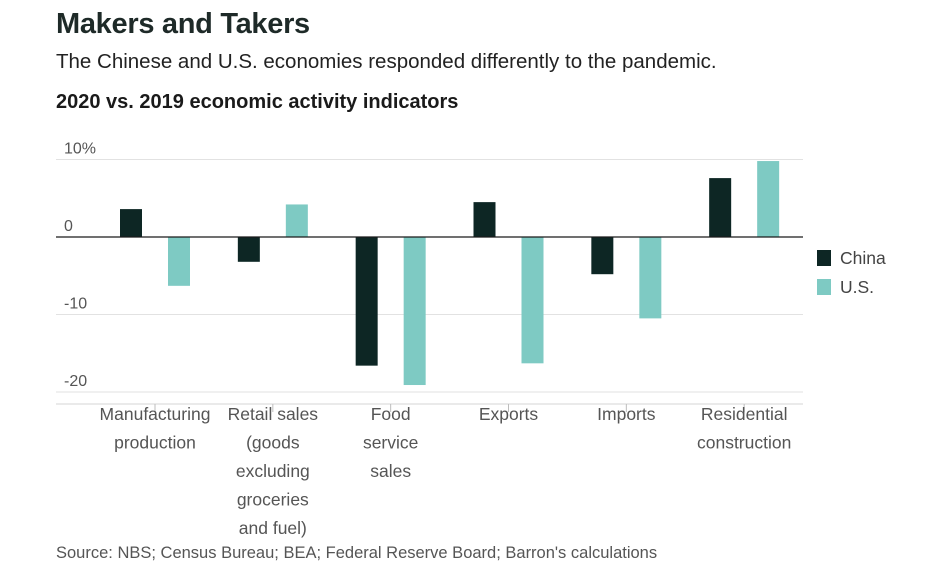 The height and width of the screenshot is (573, 938). What do you see at coordinates (857, 287) in the screenshot?
I see `legend-label: U.S.` at bounding box center [857, 287].